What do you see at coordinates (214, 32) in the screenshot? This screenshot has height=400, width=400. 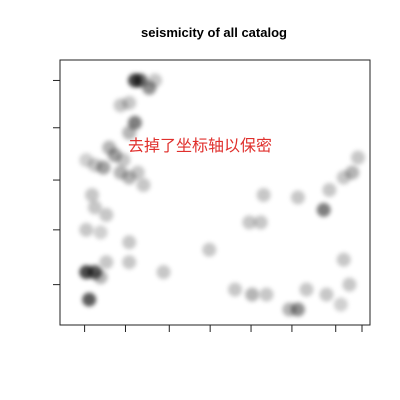 I see `chart-title: seismicity of all catalog` at bounding box center [214, 32].